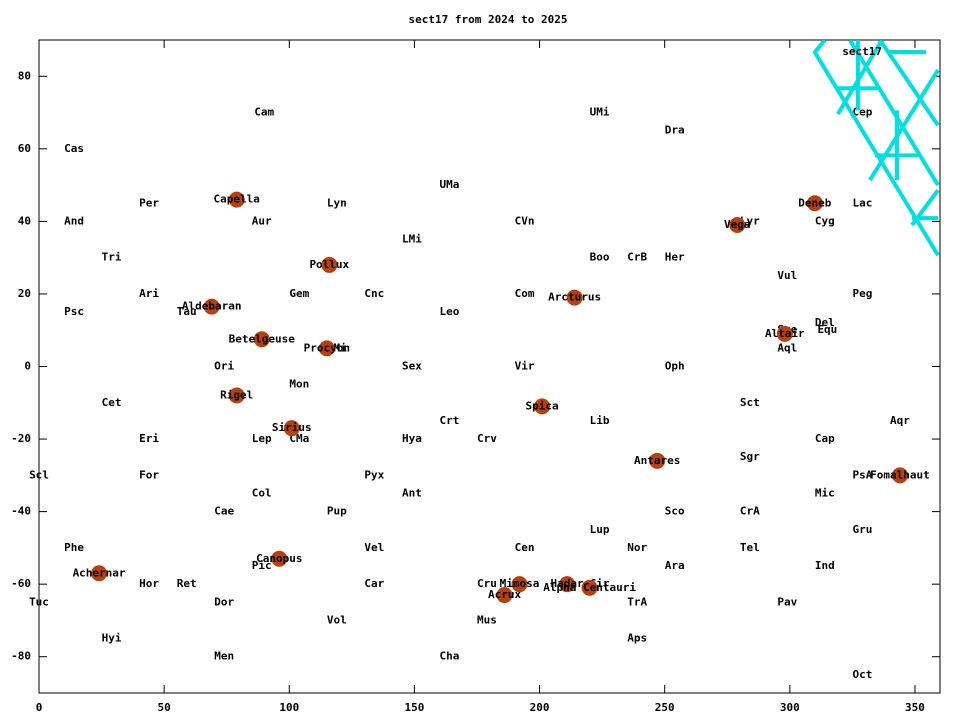 This screenshot has height=720, width=960. What do you see at coordinates (414, 707) in the screenshot?
I see `x-tick-label: 150` at bounding box center [414, 707].